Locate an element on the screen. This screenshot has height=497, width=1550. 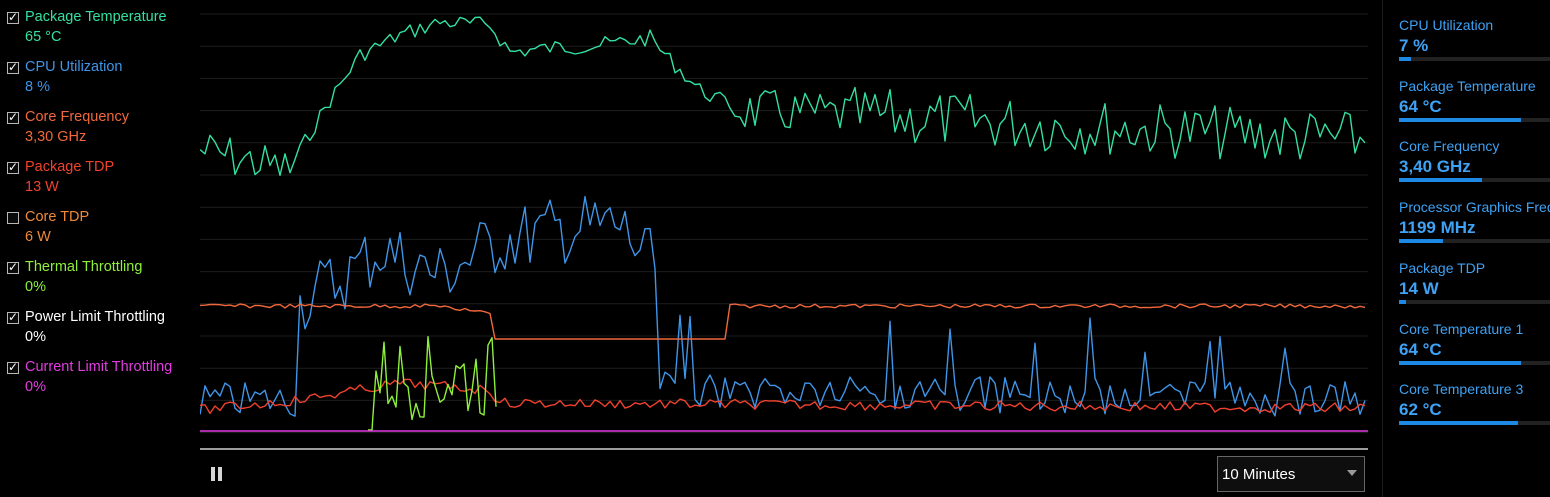
time-range-select: 10 Minutes is located at coordinates (1291, 474).